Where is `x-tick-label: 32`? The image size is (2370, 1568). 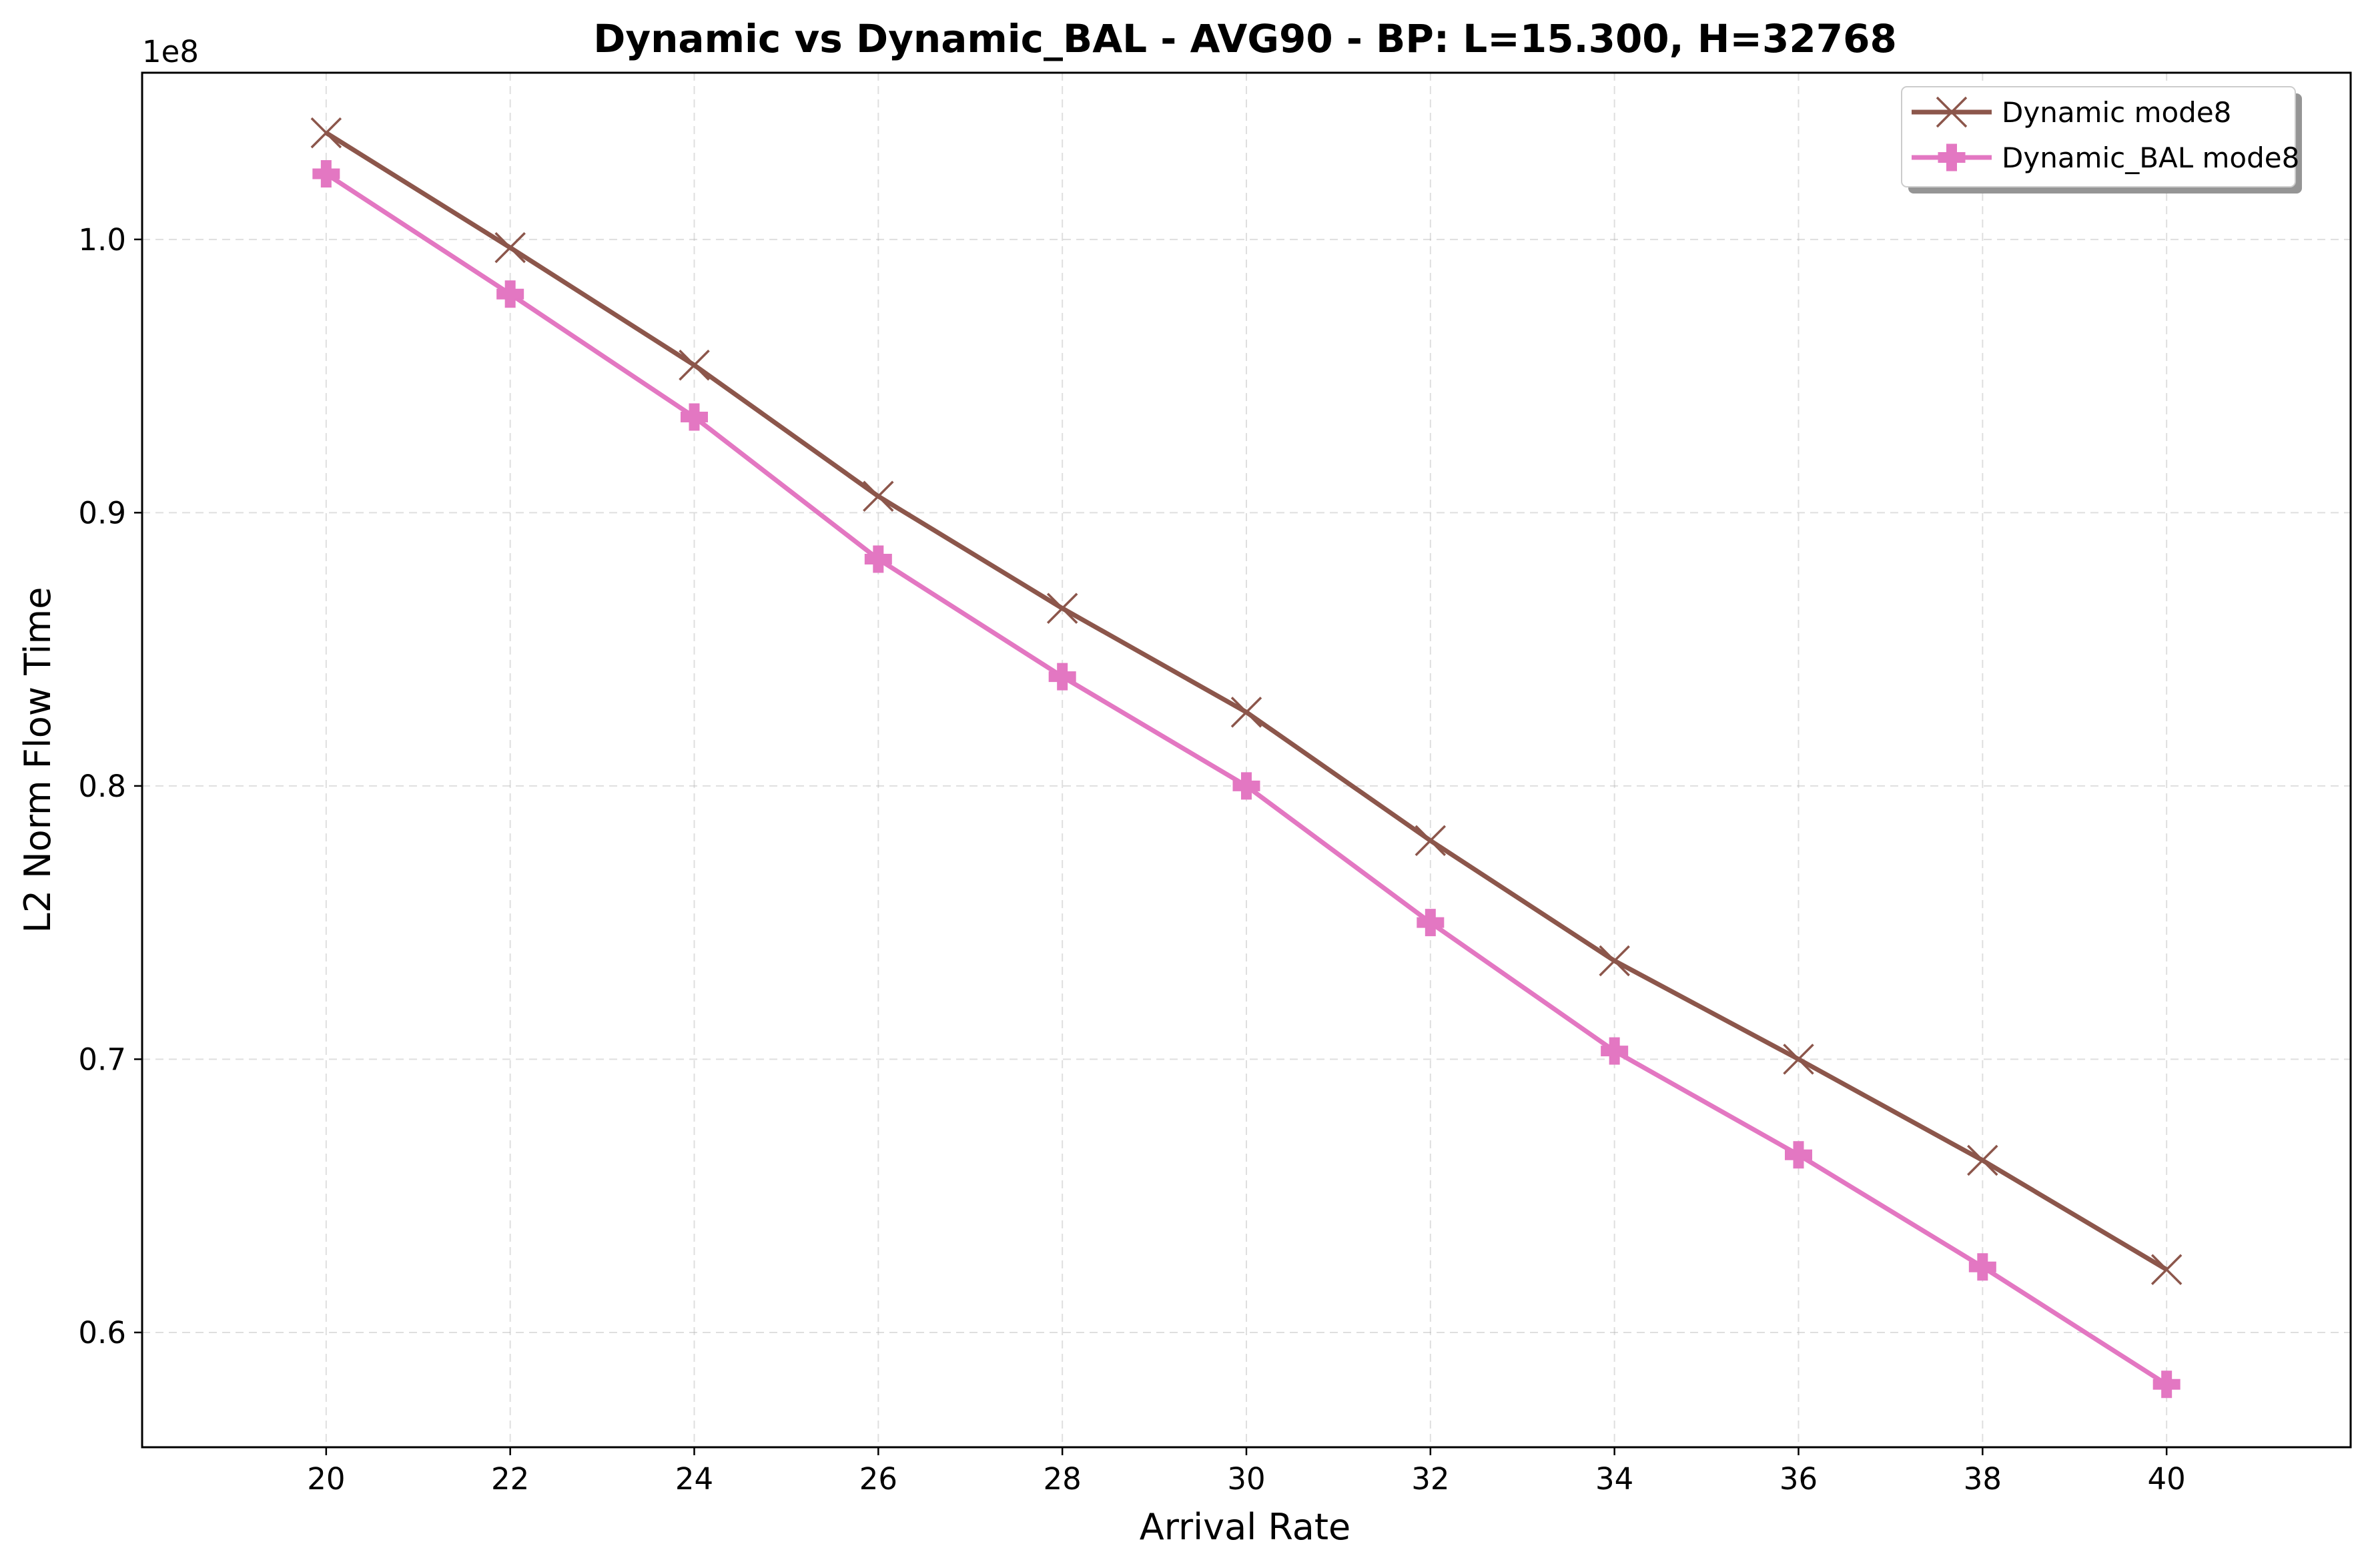
x-tick-label: 32 is located at coordinates (1430, 1479).